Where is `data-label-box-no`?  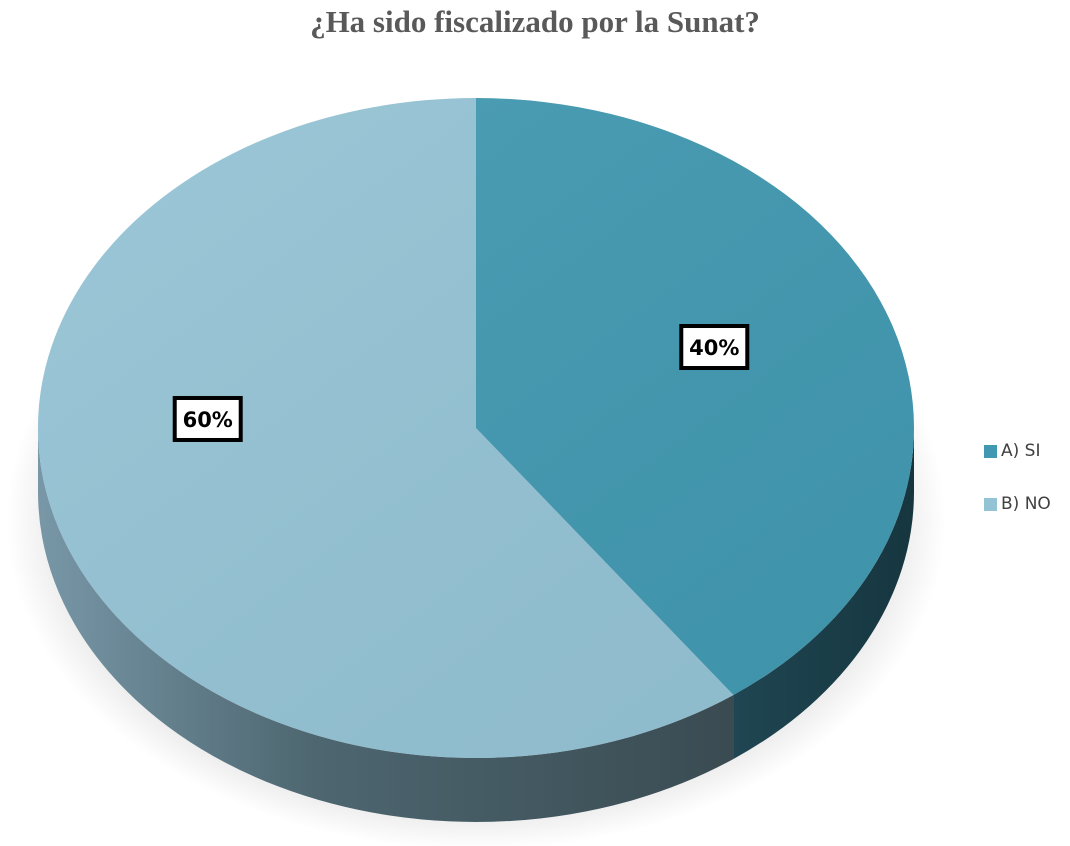 data-label-box-no is located at coordinates (207, 418).